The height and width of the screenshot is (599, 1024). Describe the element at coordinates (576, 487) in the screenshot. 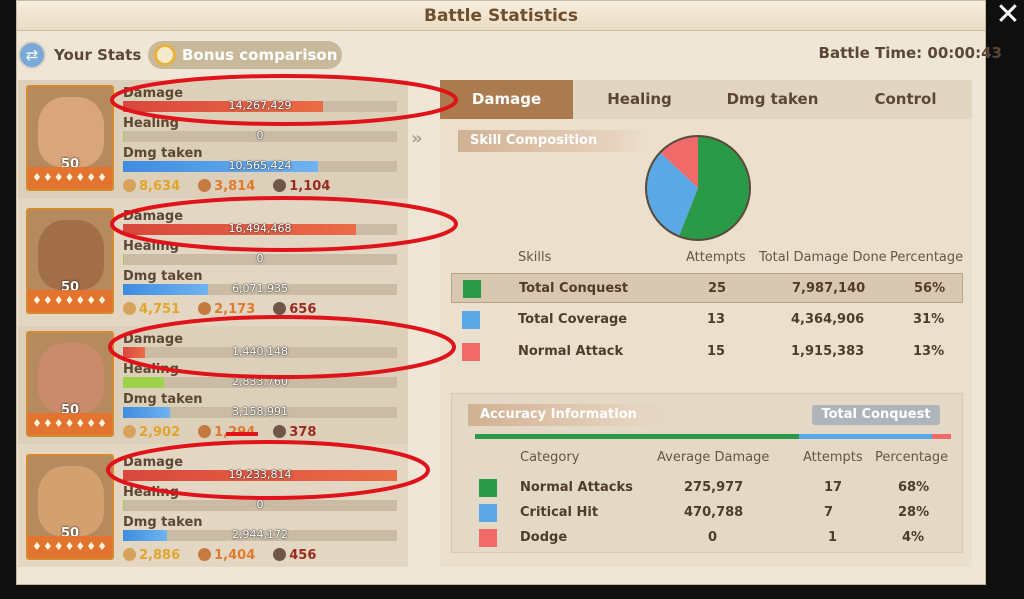

I see `category-name: Normal Attacks` at that location.